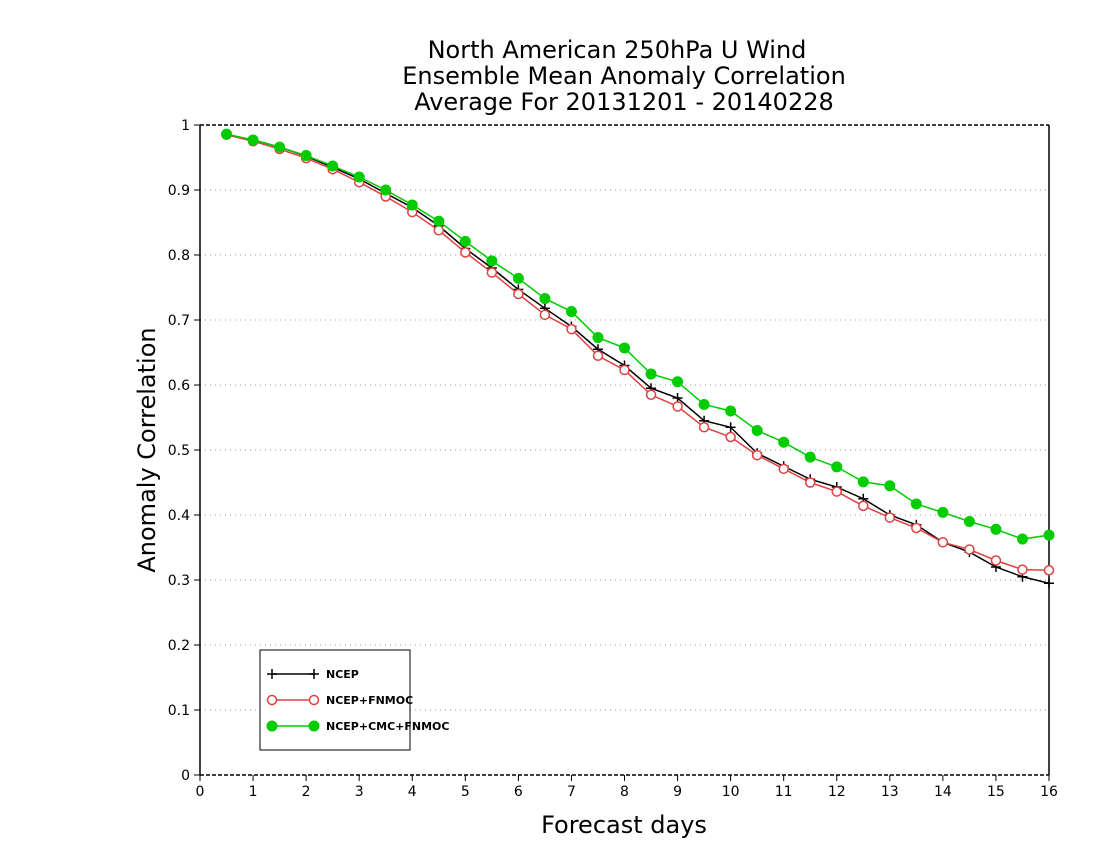 The image size is (1100, 854). I want to click on legend-item-ncep-fnmoc: NCEP+FNMOC, so click(339, 700).